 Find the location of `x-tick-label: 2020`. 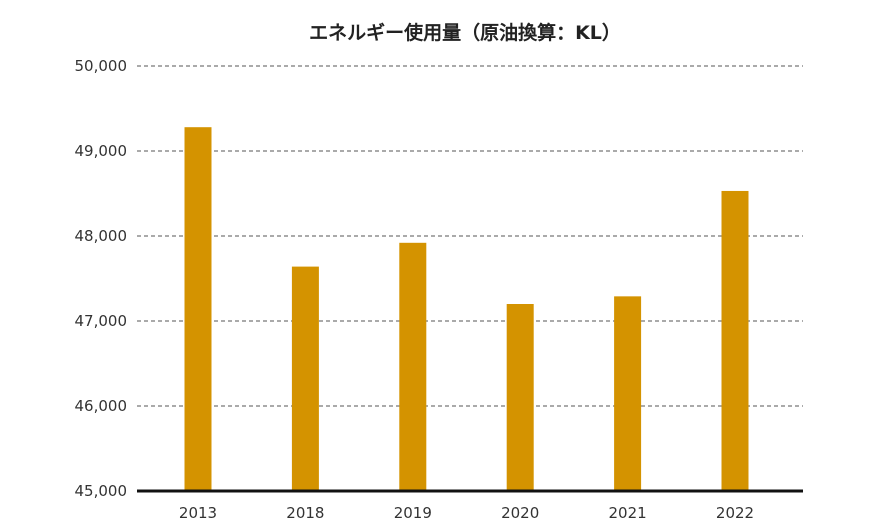

x-tick-label: 2020 is located at coordinates (520, 513).